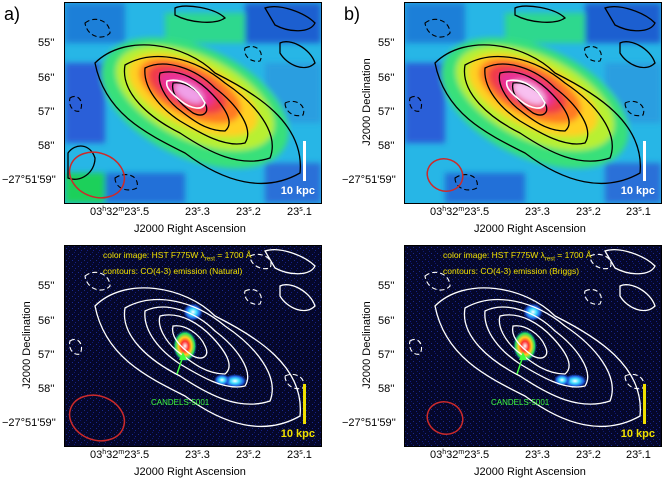 This screenshot has height=482, width=664. What do you see at coordinates (638, 455) in the screenshot?
I see `x-tick-1-briggs: 23s.1` at bounding box center [638, 455].